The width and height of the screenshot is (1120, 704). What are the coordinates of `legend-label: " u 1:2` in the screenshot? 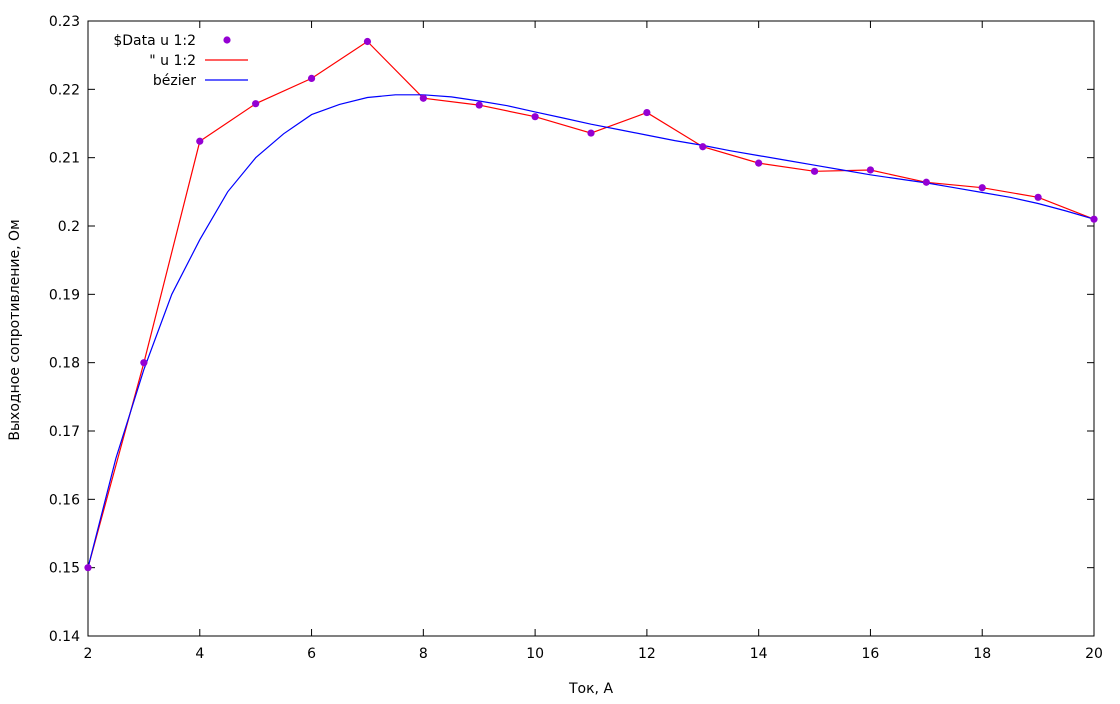 It's located at (172, 61).